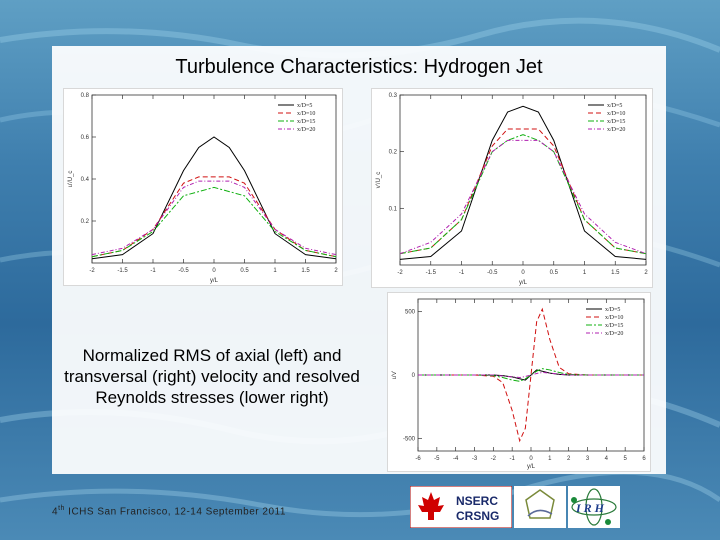 Image resolution: width=720 pixels, height=540 pixels. Describe the element at coordinates (393, 209) in the screenshot. I see `y-tick-label: 0.1` at that location.